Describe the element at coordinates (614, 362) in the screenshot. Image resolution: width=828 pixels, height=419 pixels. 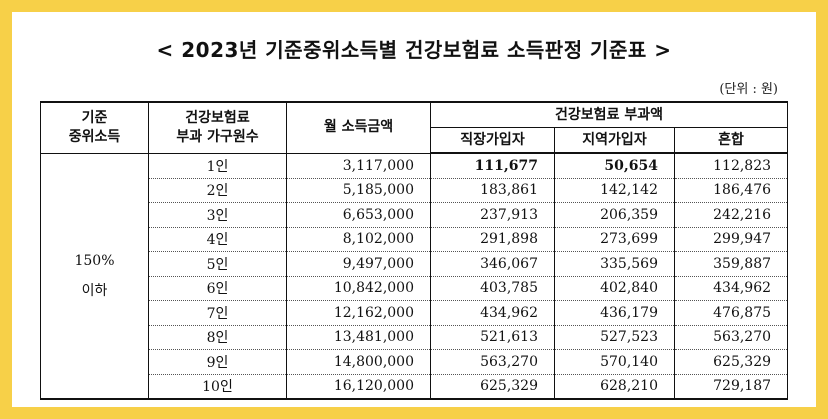
I see `regional-cell: 570,140` at that location.